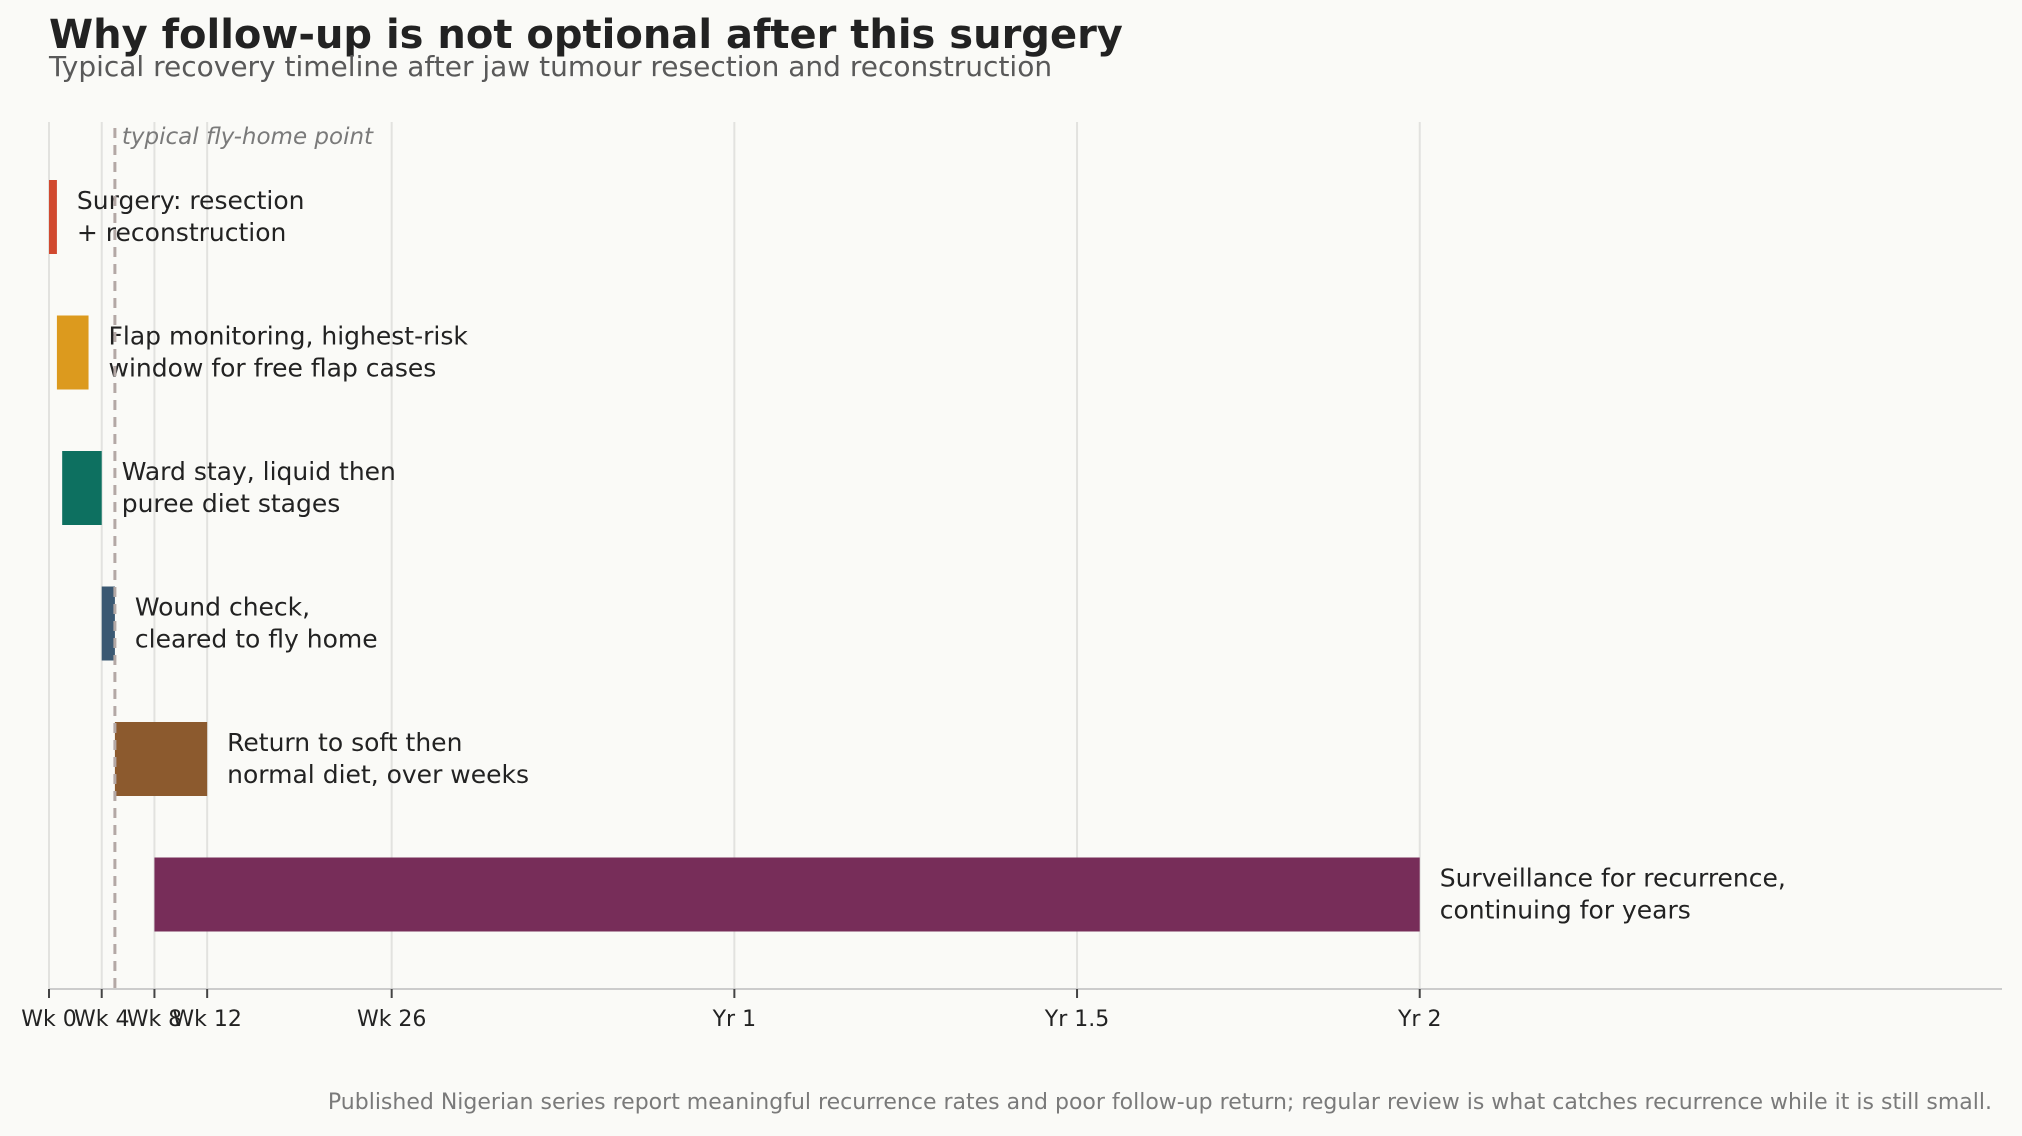 Image resolution: width=2022 pixels, height=1136 pixels. What do you see at coordinates (734, 1019) in the screenshot?
I see `x-tick-label: Yr 1` at bounding box center [734, 1019].